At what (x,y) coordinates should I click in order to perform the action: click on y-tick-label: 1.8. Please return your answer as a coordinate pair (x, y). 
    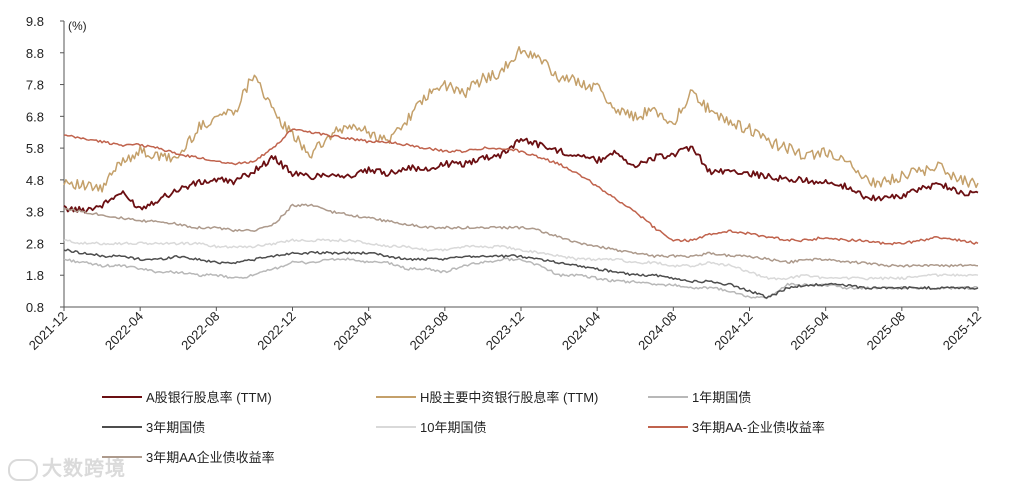
    Looking at the image, I should click on (35, 275).